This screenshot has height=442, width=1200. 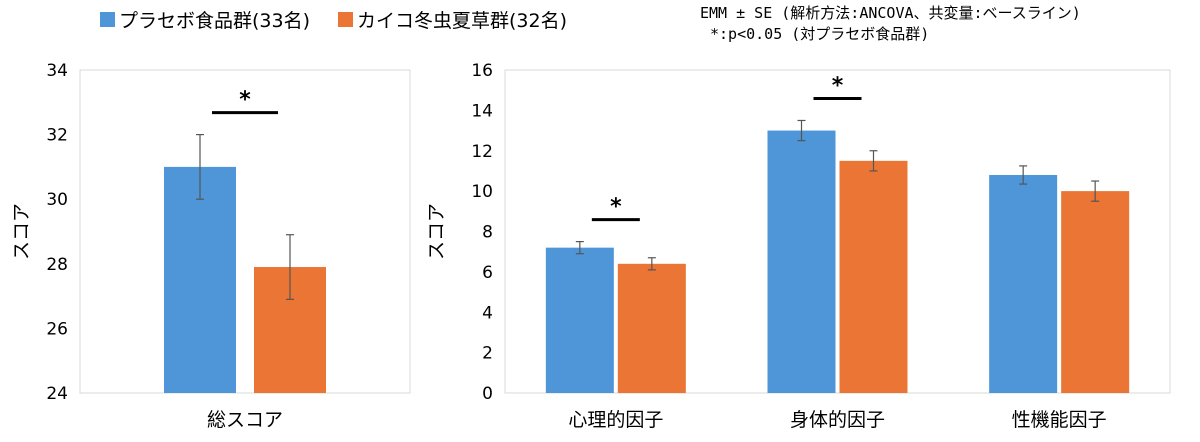 What do you see at coordinates (333, 19) in the screenshot?
I see `legend: プラセボ食品群(33名) カイコ冬虫夏草群(32名)` at bounding box center [333, 19].